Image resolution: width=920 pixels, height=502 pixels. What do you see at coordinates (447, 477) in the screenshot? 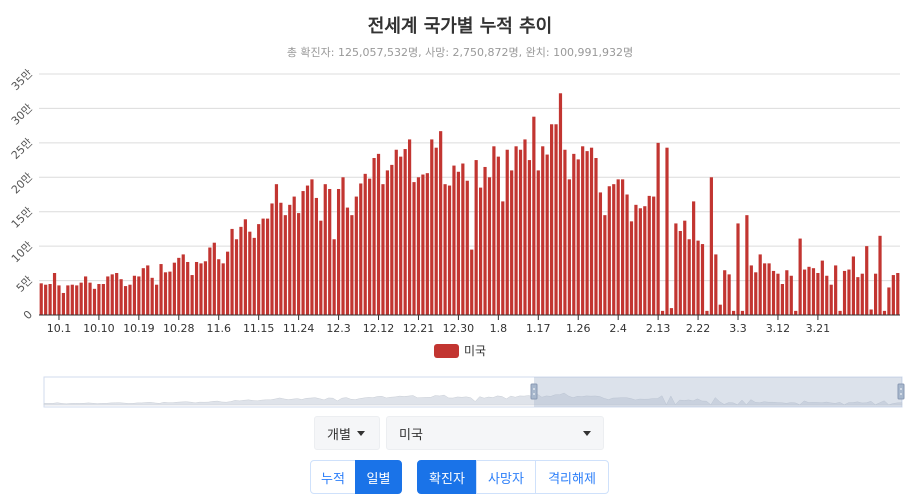
I see `confirmed-toggle-button: 확진자` at bounding box center [447, 477].